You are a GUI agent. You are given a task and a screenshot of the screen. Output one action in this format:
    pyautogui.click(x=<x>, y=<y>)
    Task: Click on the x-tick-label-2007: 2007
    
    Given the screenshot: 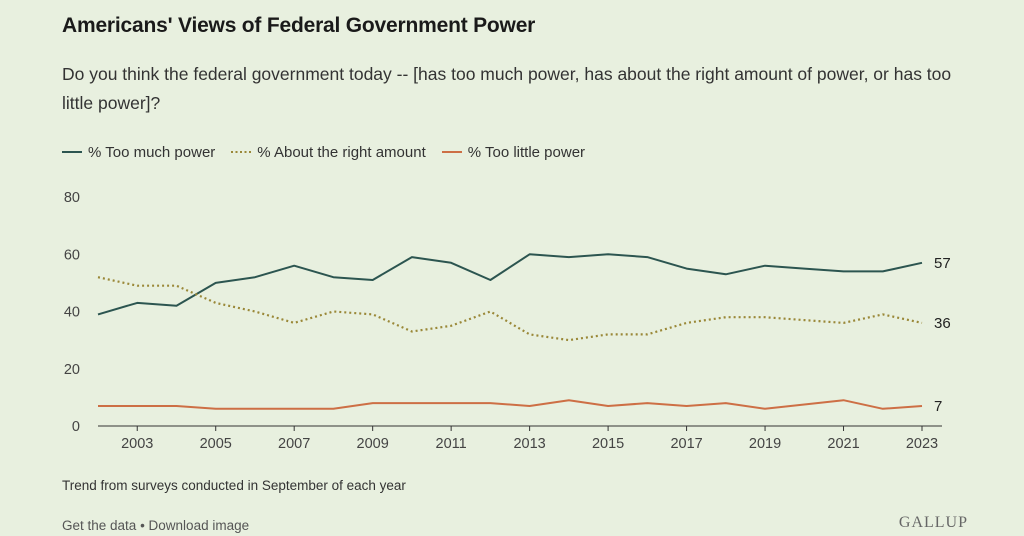 What is the action you would take?
    pyautogui.click(x=294, y=444)
    